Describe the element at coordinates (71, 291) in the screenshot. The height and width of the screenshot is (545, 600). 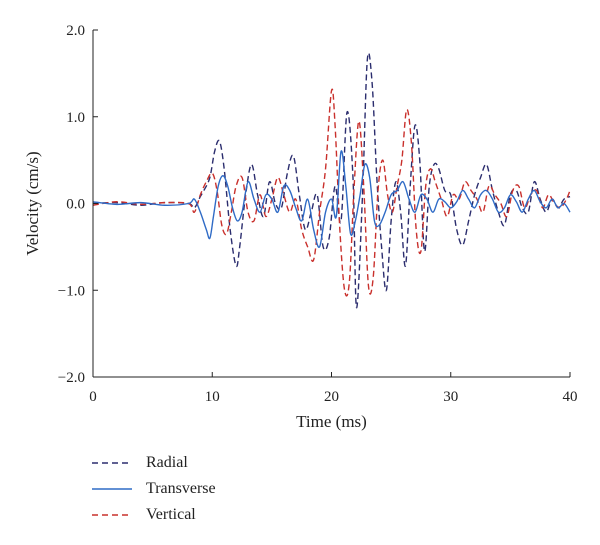
I see `y-tick-label: −1.0` at that location.